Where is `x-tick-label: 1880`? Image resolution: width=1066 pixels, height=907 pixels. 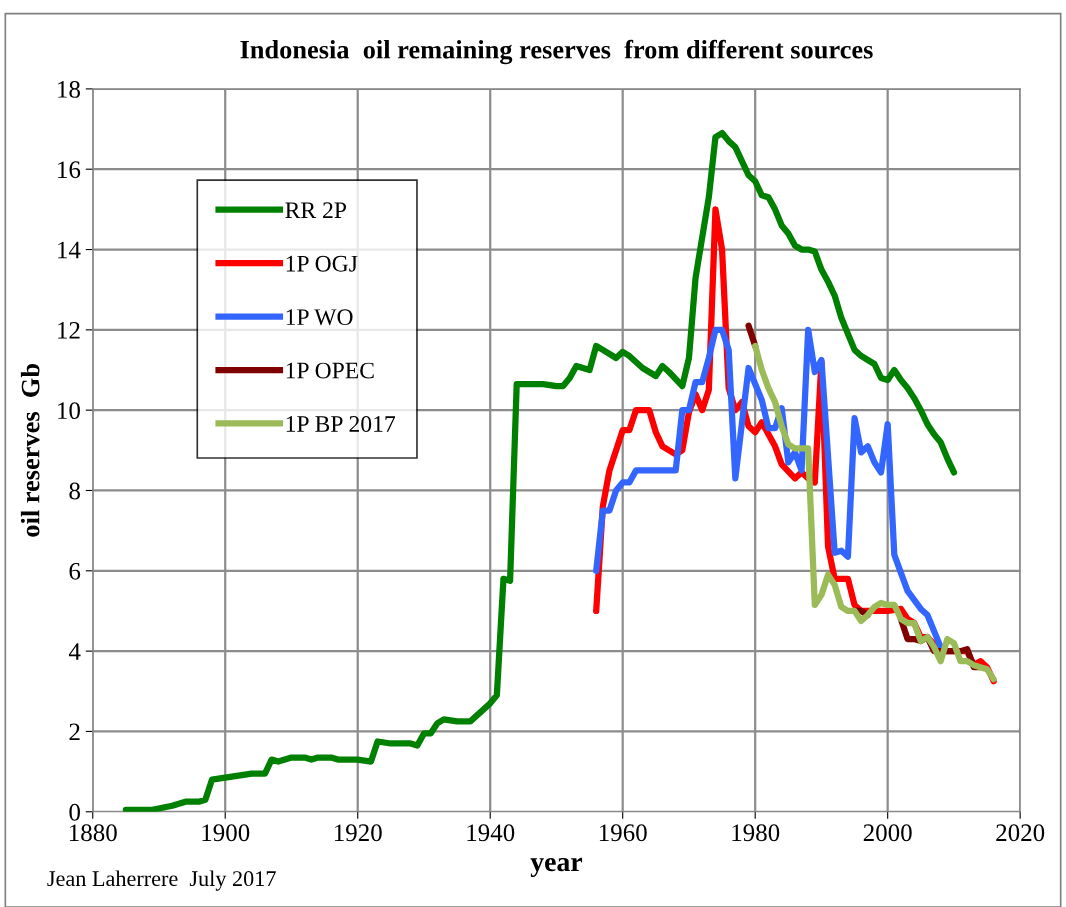
x-tick-label: 1880 is located at coordinates (93, 833).